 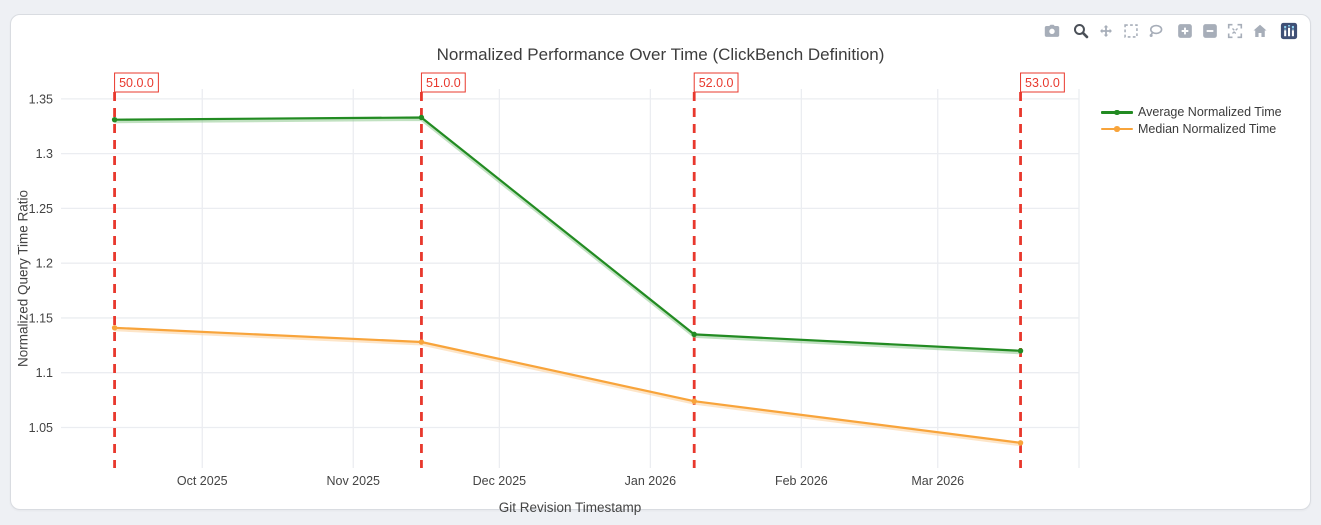 I want to click on legend-item-average-normalized-time: Average Normalized Time, so click(x=1191, y=112).